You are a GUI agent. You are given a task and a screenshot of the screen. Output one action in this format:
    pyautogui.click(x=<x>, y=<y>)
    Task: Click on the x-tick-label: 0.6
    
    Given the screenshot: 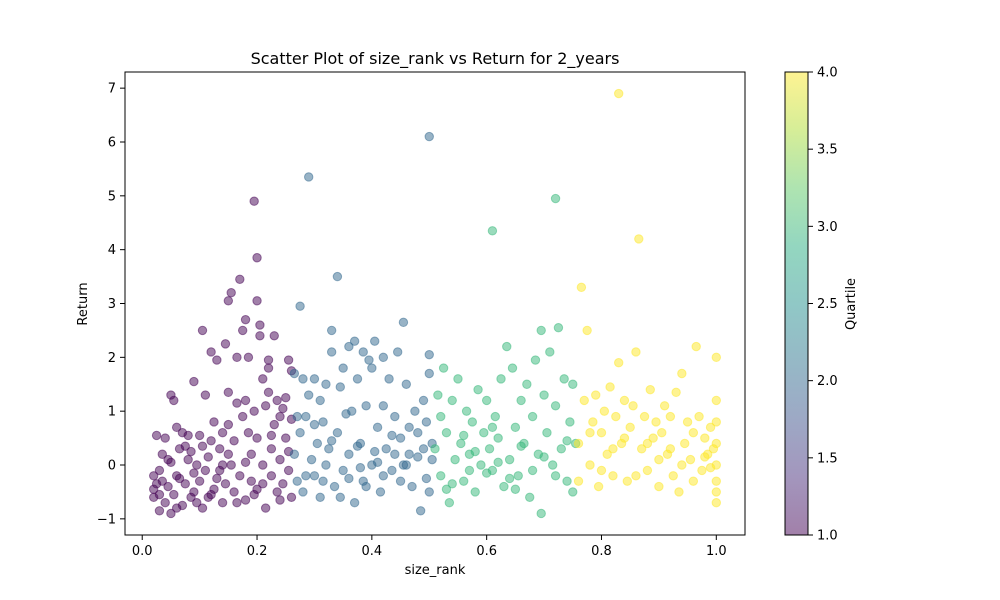 What is the action you would take?
    pyautogui.click(x=486, y=551)
    